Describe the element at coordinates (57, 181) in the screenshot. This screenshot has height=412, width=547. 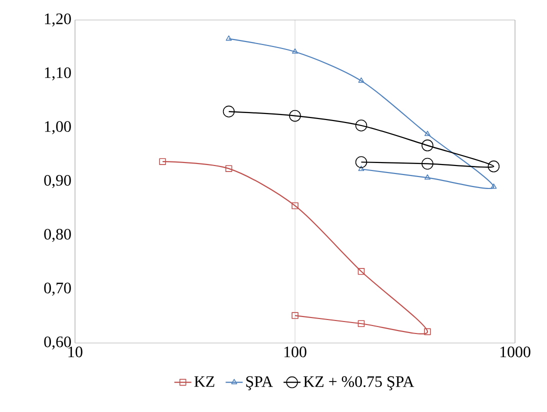
I see `y-tick-label: 0,90` at that location.